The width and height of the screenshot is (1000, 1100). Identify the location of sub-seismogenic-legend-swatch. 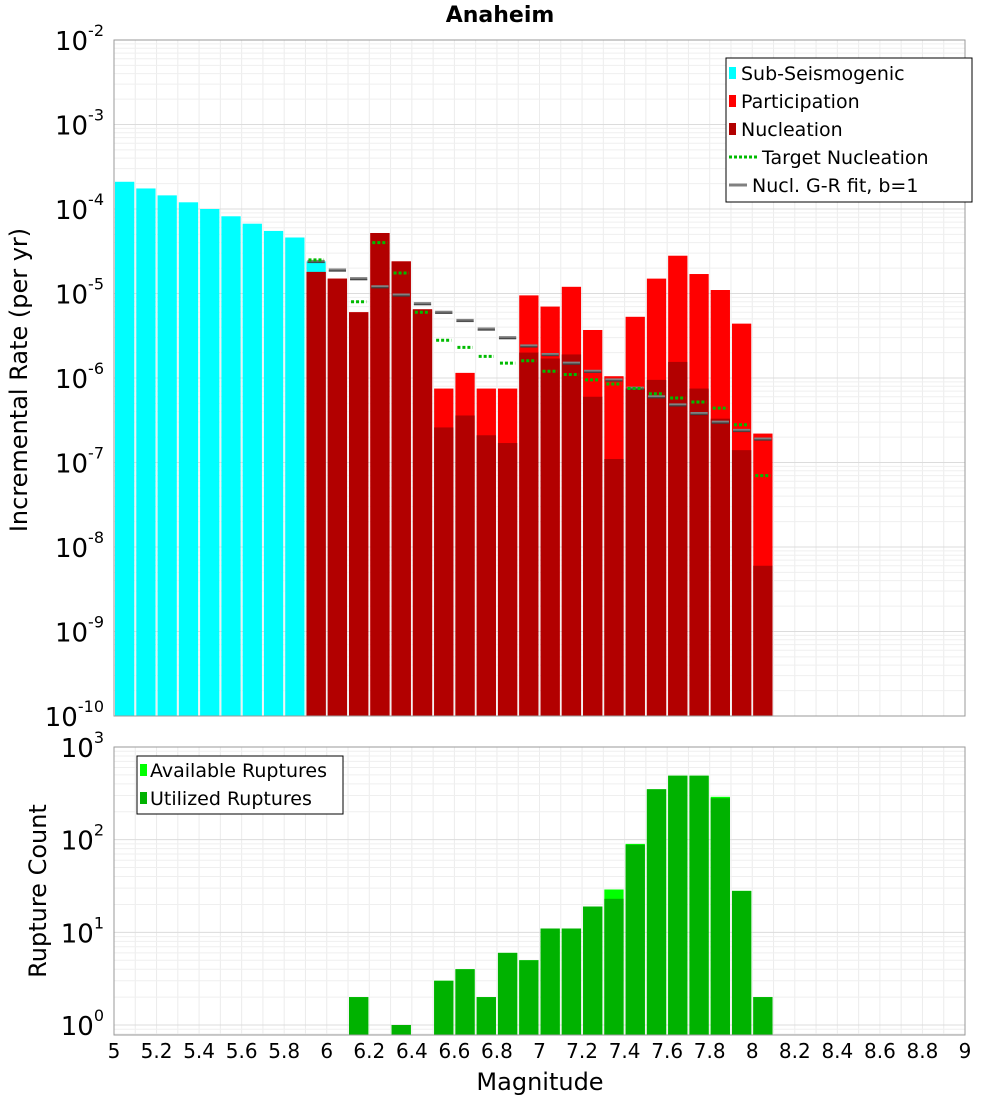
(732, 73).